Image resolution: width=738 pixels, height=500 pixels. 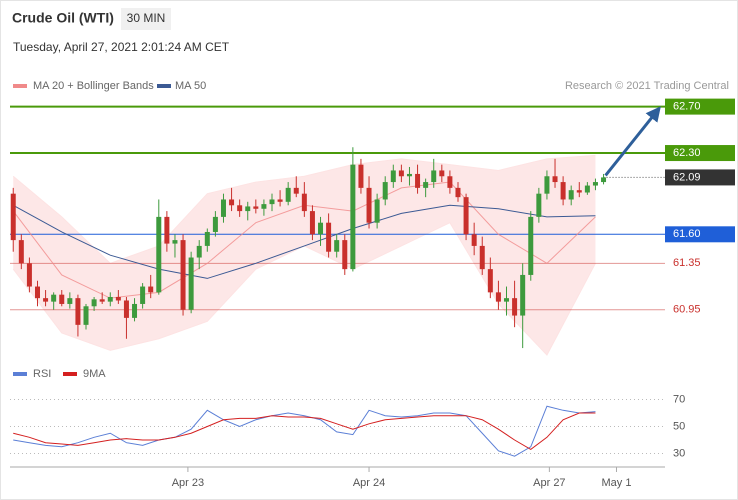 What do you see at coordinates (632, 141) in the screenshot?
I see `target-arrow` at bounding box center [632, 141].